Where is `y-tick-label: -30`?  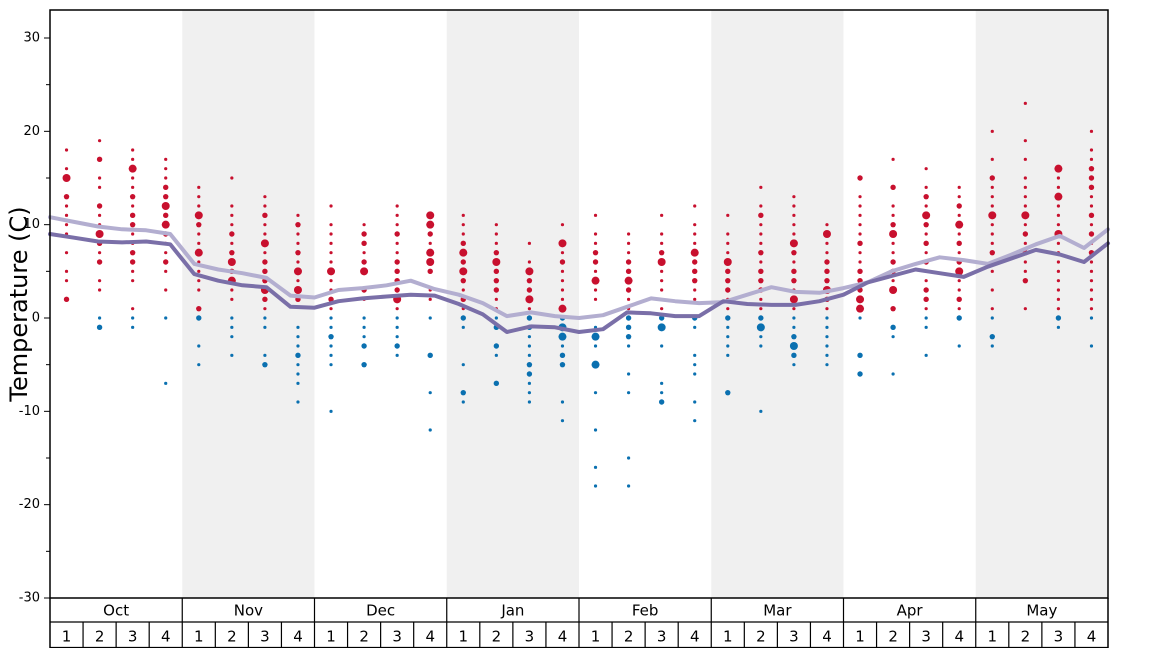
y-tick-label: -30 is located at coordinates (29, 598).